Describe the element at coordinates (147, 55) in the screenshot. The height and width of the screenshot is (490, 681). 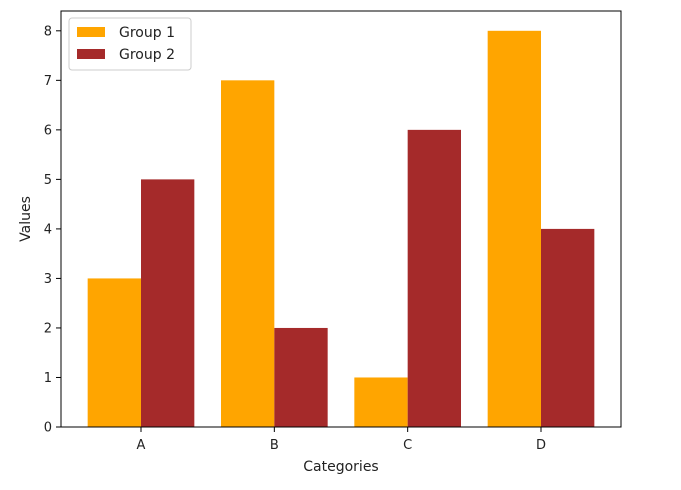
I see `legend-label: Group 2` at that location.